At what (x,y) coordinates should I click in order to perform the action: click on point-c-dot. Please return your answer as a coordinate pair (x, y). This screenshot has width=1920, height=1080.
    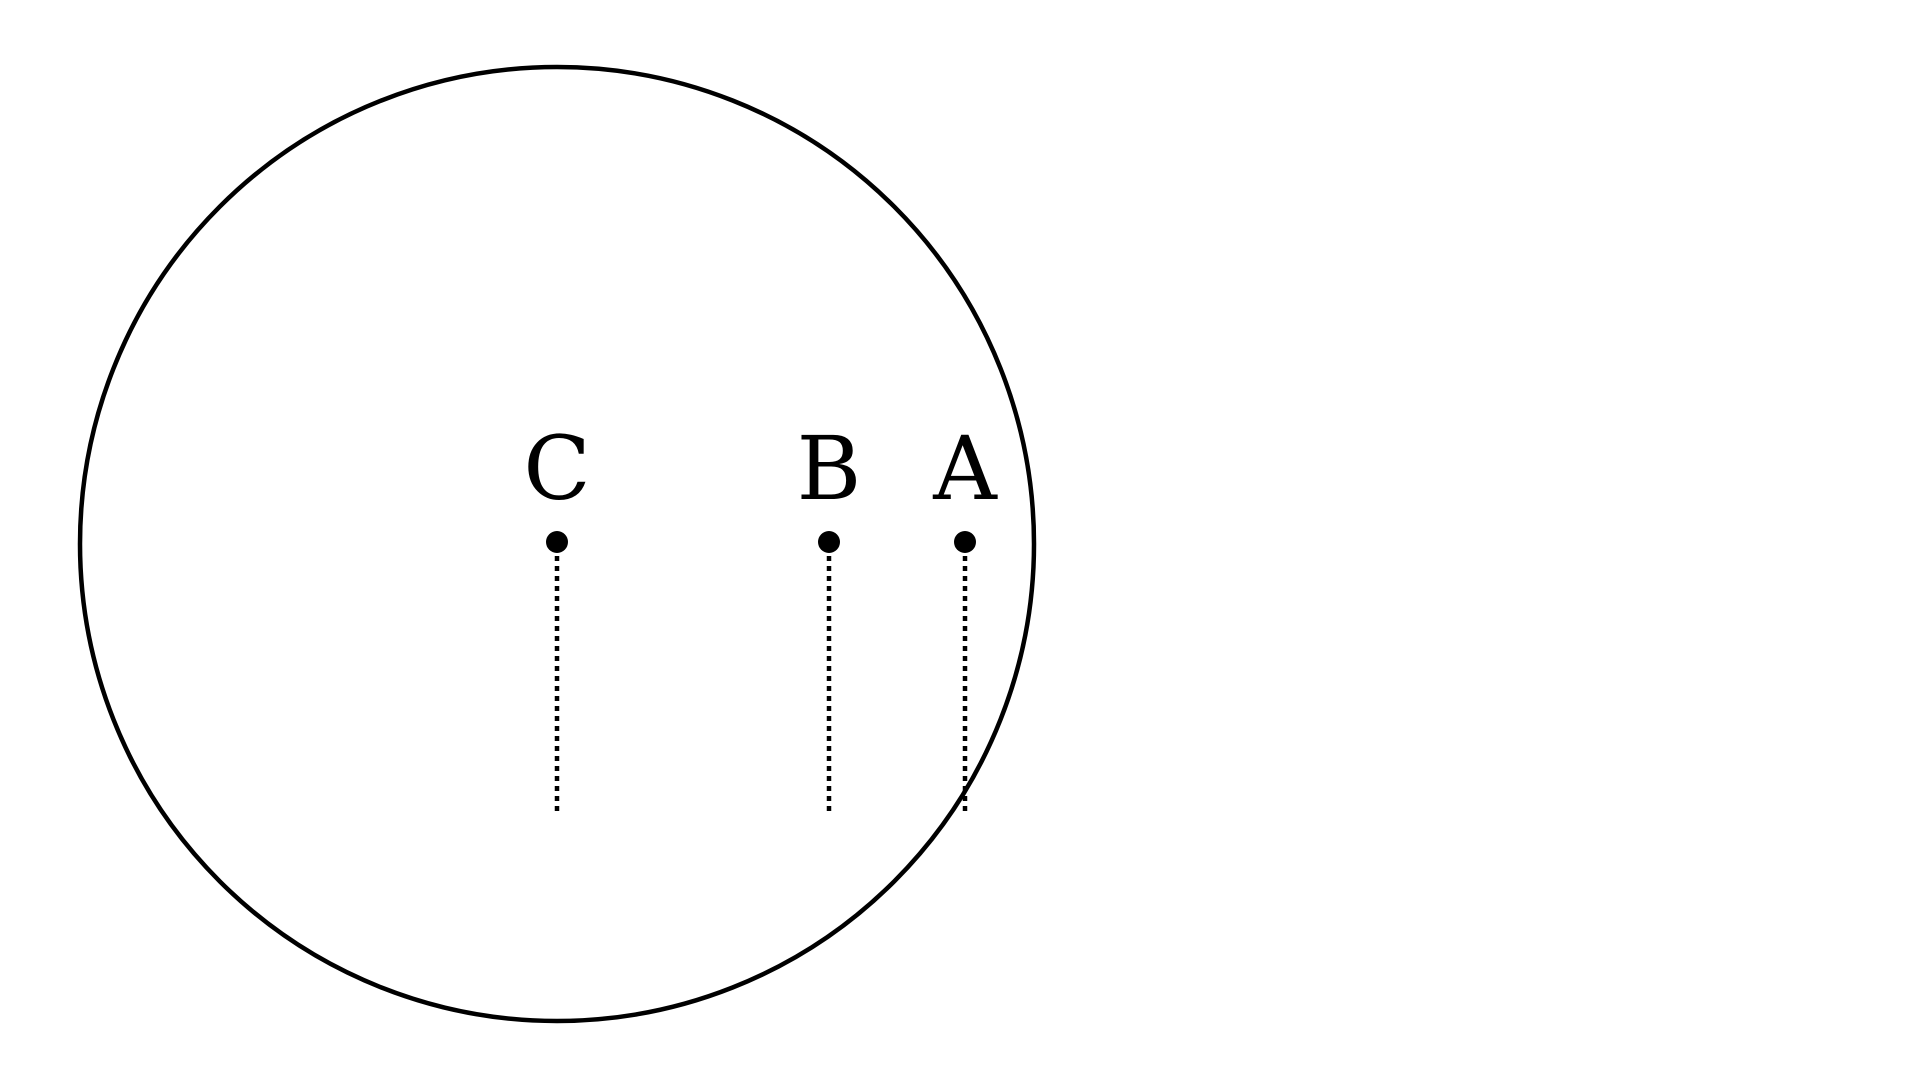
    Looking at the image, I should click on (557, 542).